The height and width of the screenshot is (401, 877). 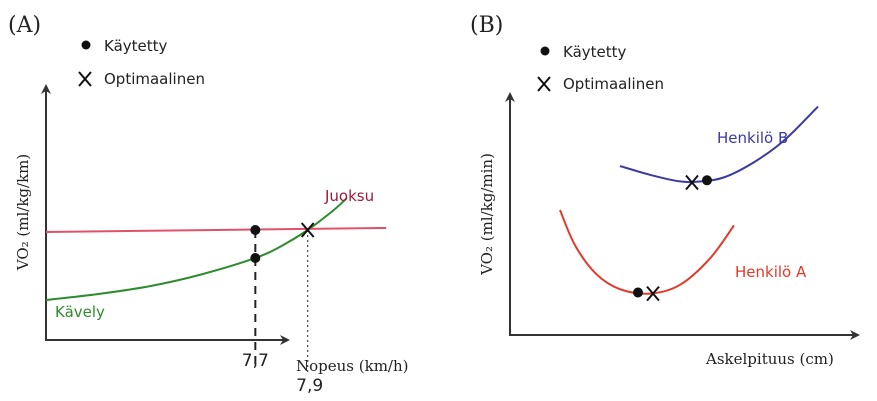 What do you see at coordinates (309, 386) in the screenshot?
I see `x-tick-label-7-9: 7,9` at bounding box center [309, 386].